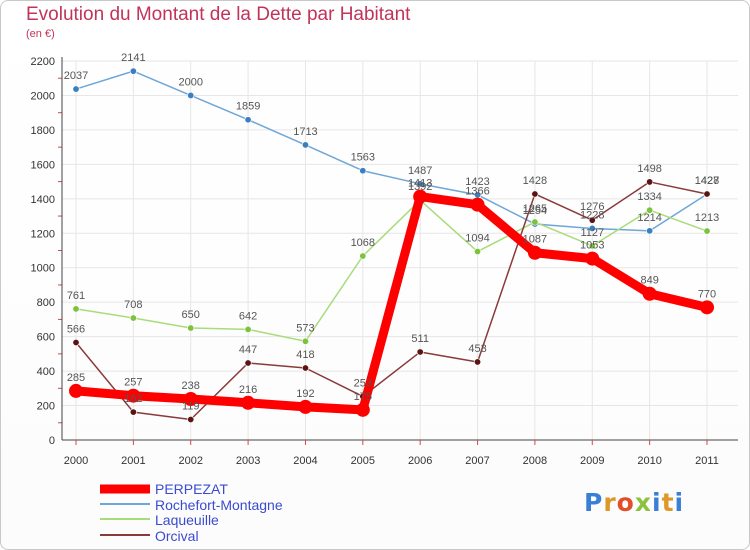 Image resolution: width=750 pixels, height=550 pixels. Describe the element at coordinates (649, 281) in the screenshot. I see `data-label: 849` at that location.